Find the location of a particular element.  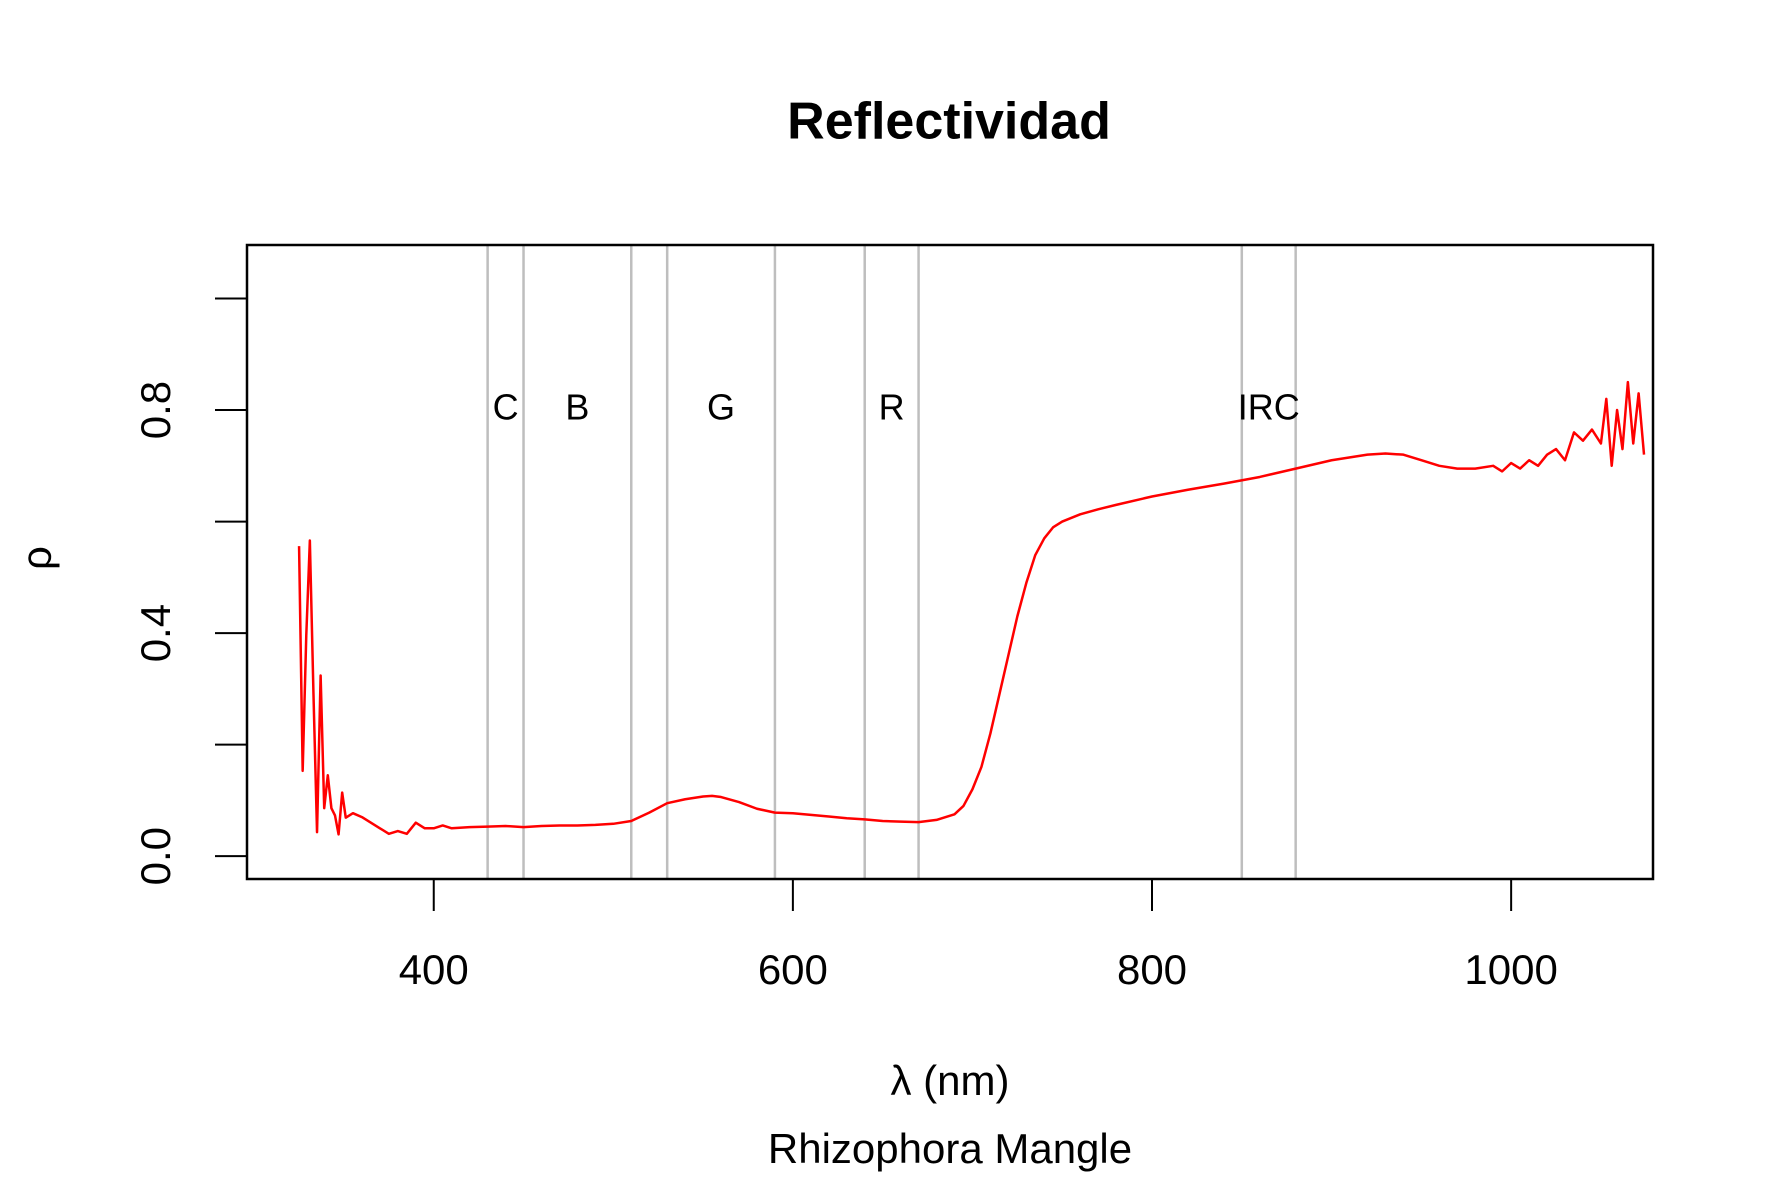

y-axis-label: ρ is located at coordinates (36, 558).